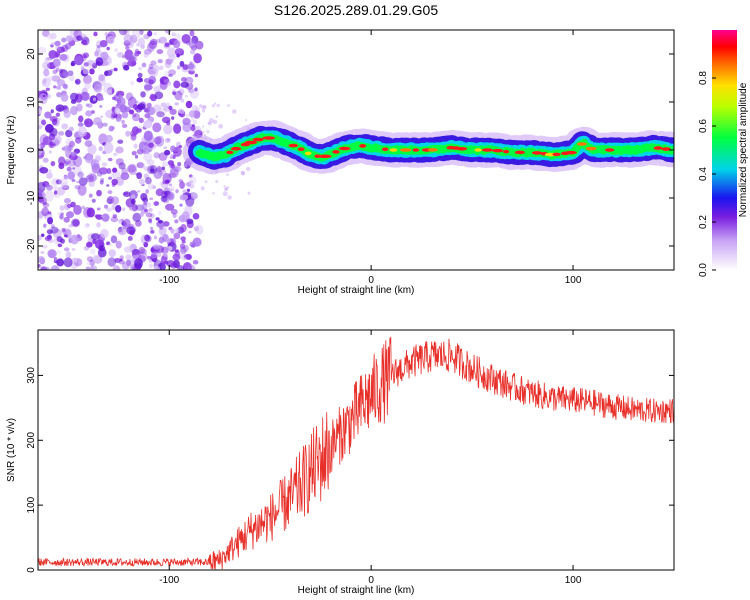 This screenshot has height=600, width=750. What do you see at coordinates (31, 245) in the screenshot?
I see `spectrogram-ytick-label: -20` at bounding box center [31, 245].